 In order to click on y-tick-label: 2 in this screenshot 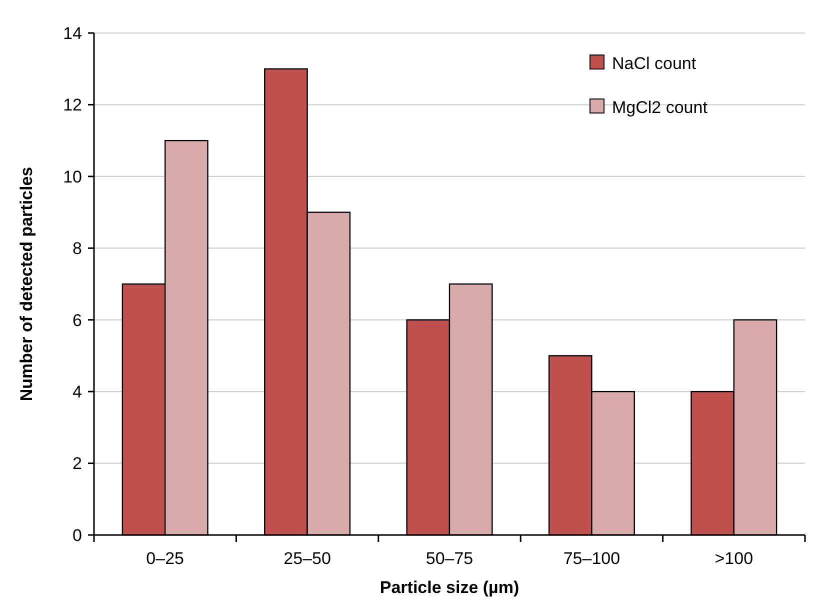, I will do `click(77, 464)`.